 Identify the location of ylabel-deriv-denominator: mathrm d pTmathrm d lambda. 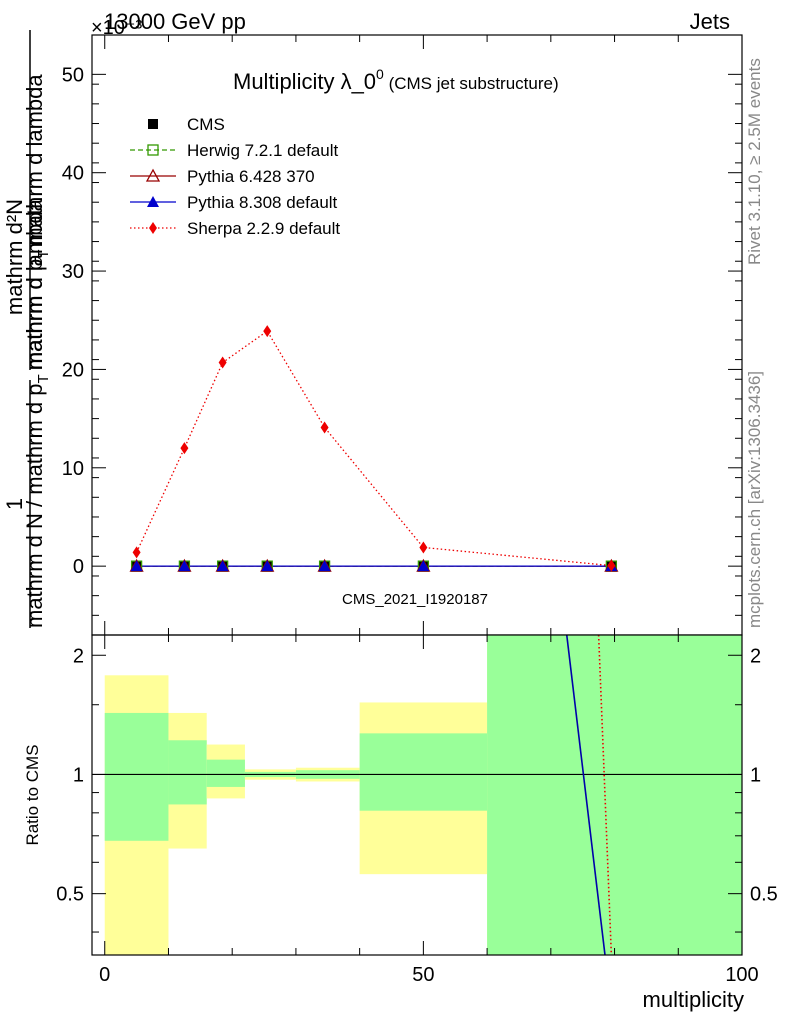
(37, 222).